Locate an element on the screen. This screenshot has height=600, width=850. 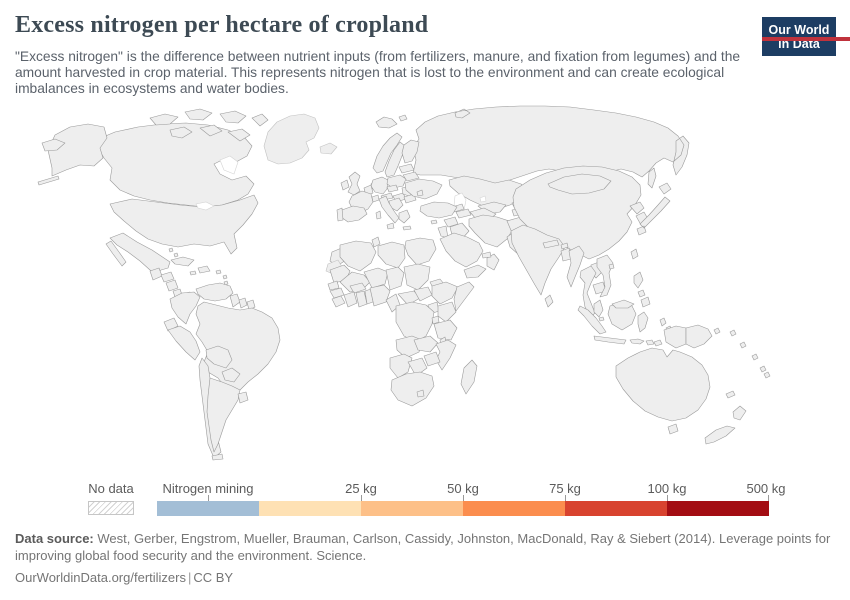
country-taiwan is located at coordinates (634, 254).